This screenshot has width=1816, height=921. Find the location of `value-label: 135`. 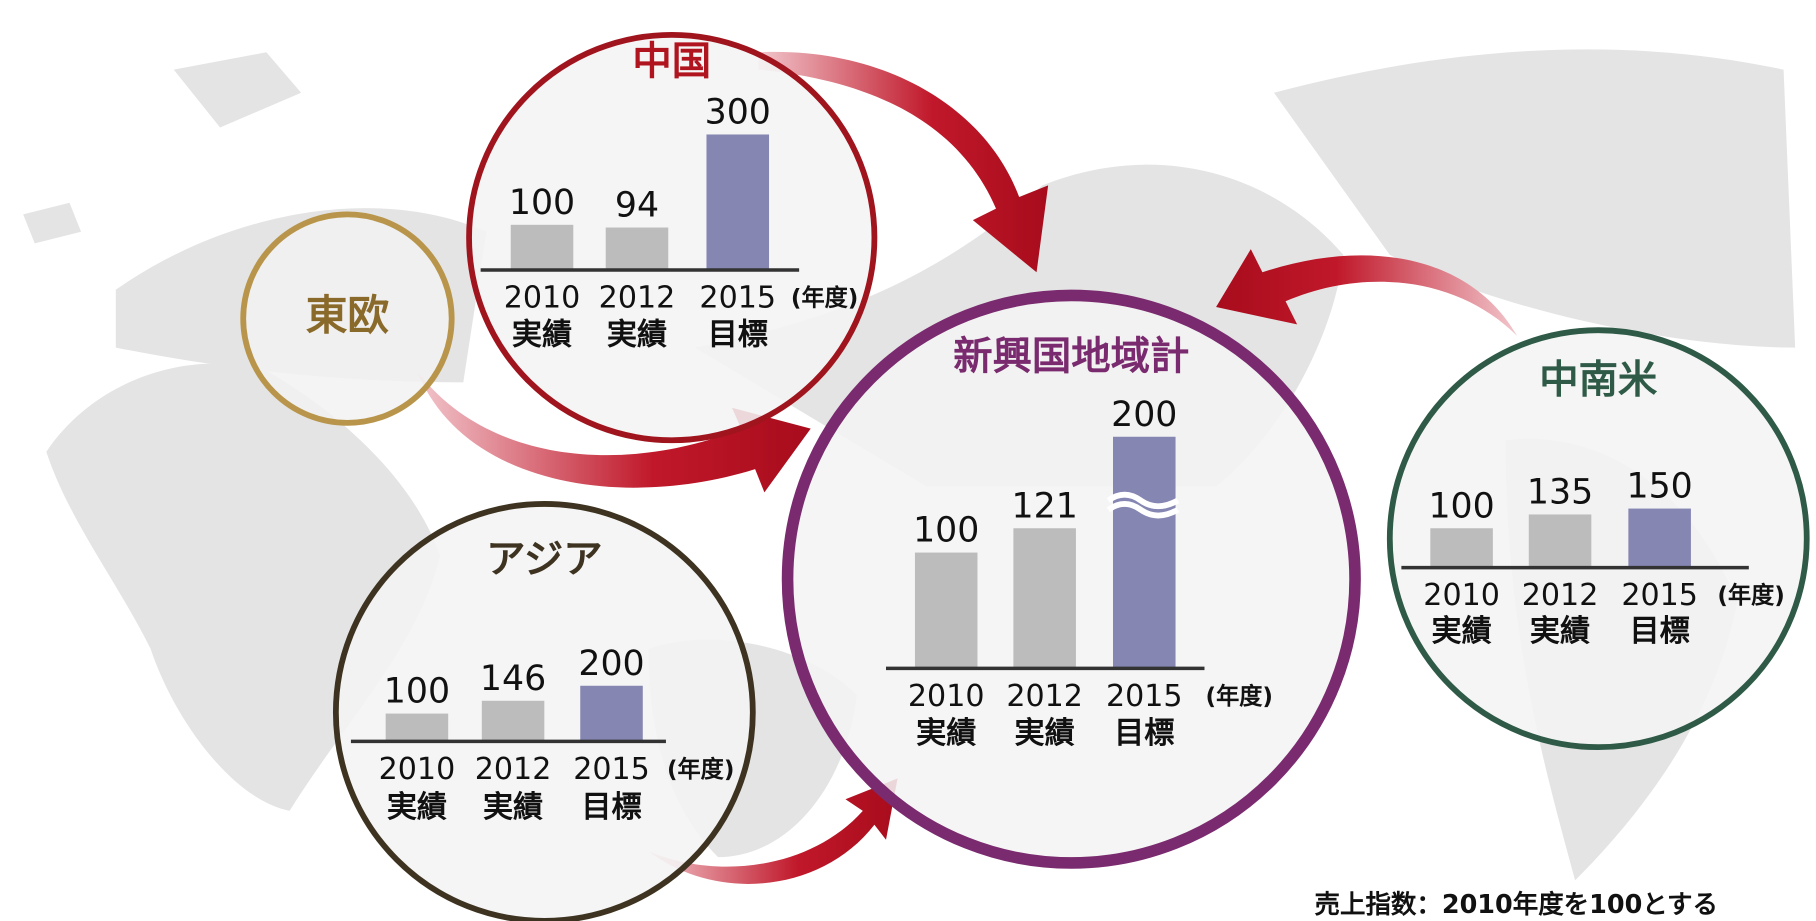

value-label: 135 is located at coordinates (1560, 493).